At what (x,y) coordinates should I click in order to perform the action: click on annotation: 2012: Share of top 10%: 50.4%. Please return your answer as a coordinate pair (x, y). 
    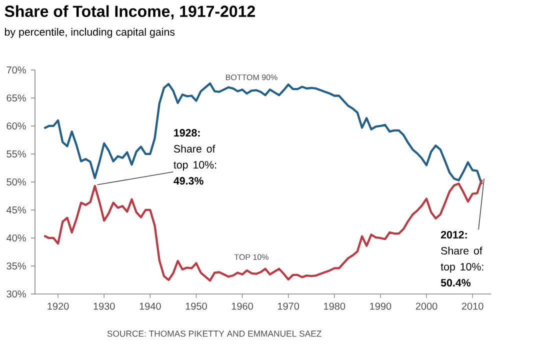
    Looking at the image, I should click on (462, 258).